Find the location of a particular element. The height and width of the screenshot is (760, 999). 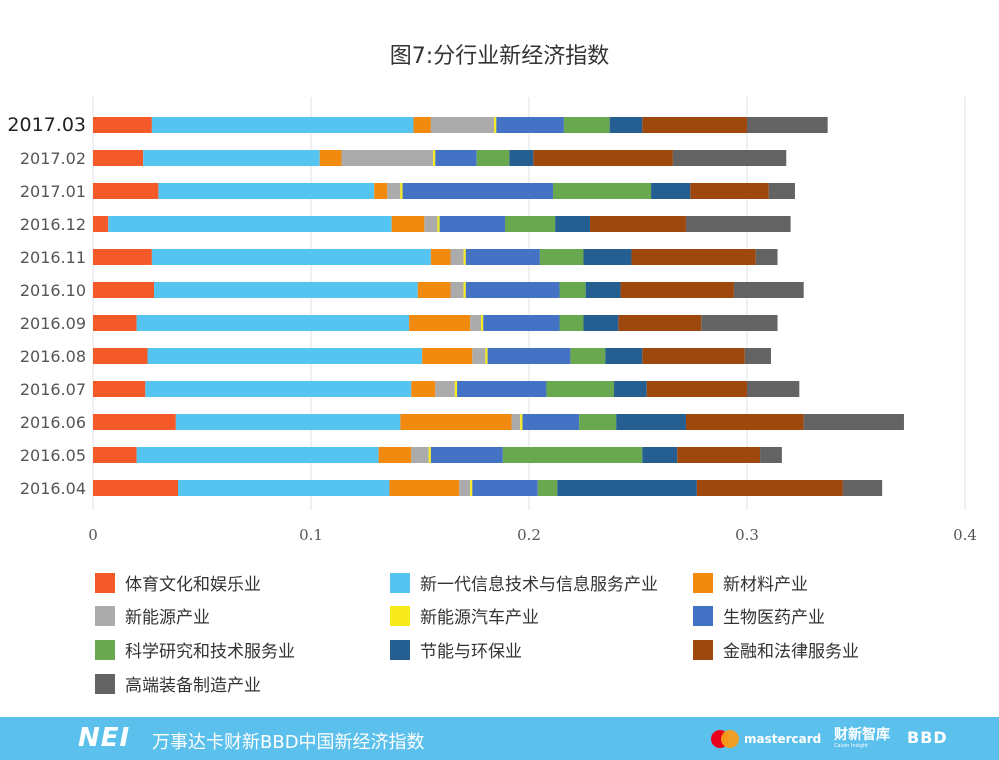

bbd-logo: BBD is located at coordinates (927, 737).